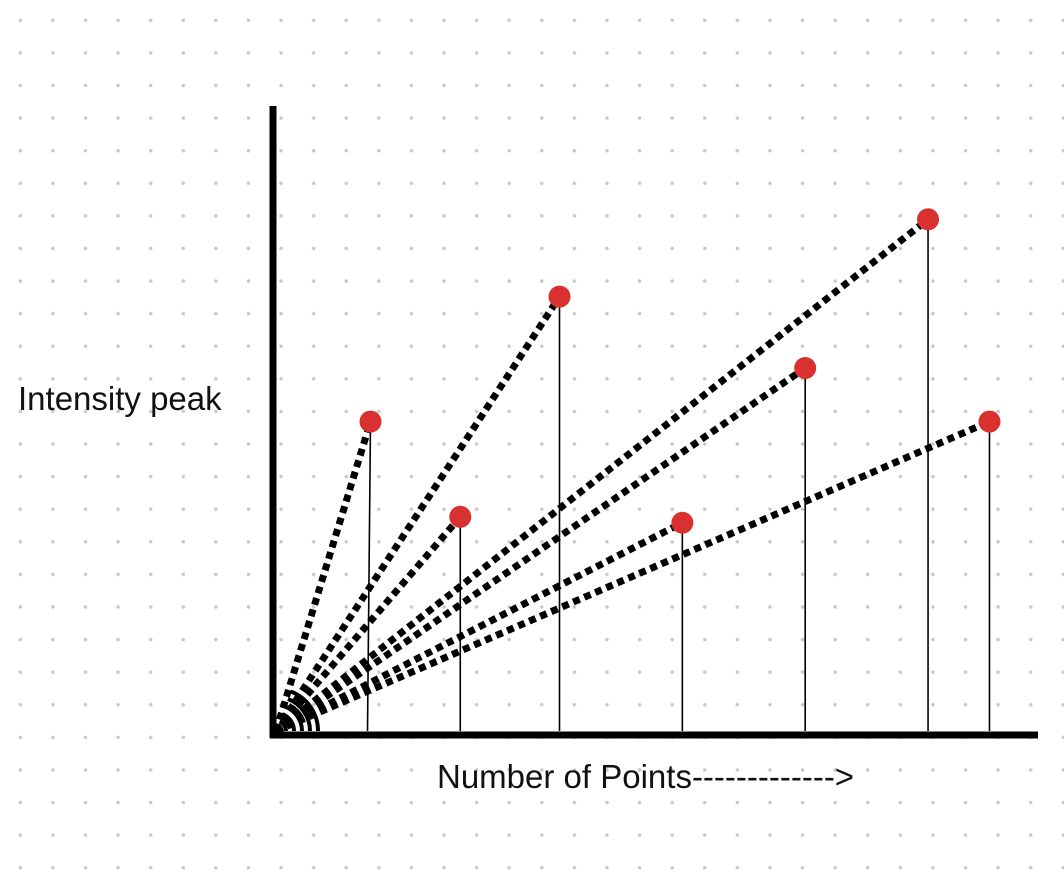  I want to click on origin-arcs, so click(299, 710).